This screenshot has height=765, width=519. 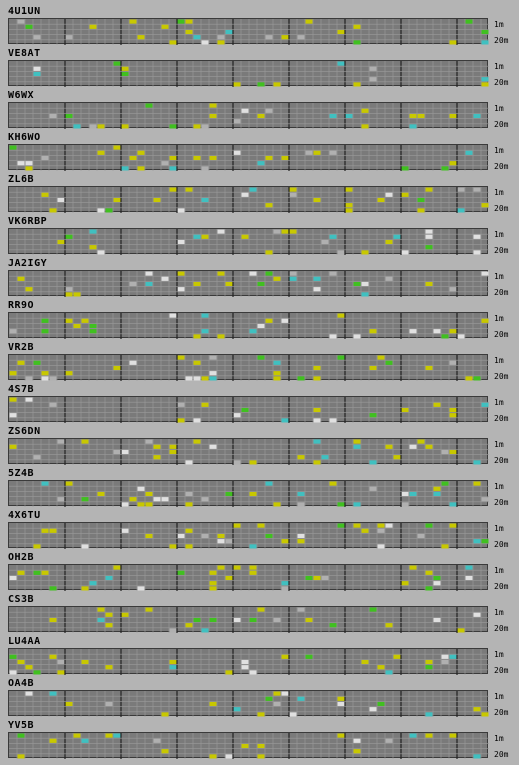 I want to click on station-callsign: JA2IGY, so click(x=28, y=263).